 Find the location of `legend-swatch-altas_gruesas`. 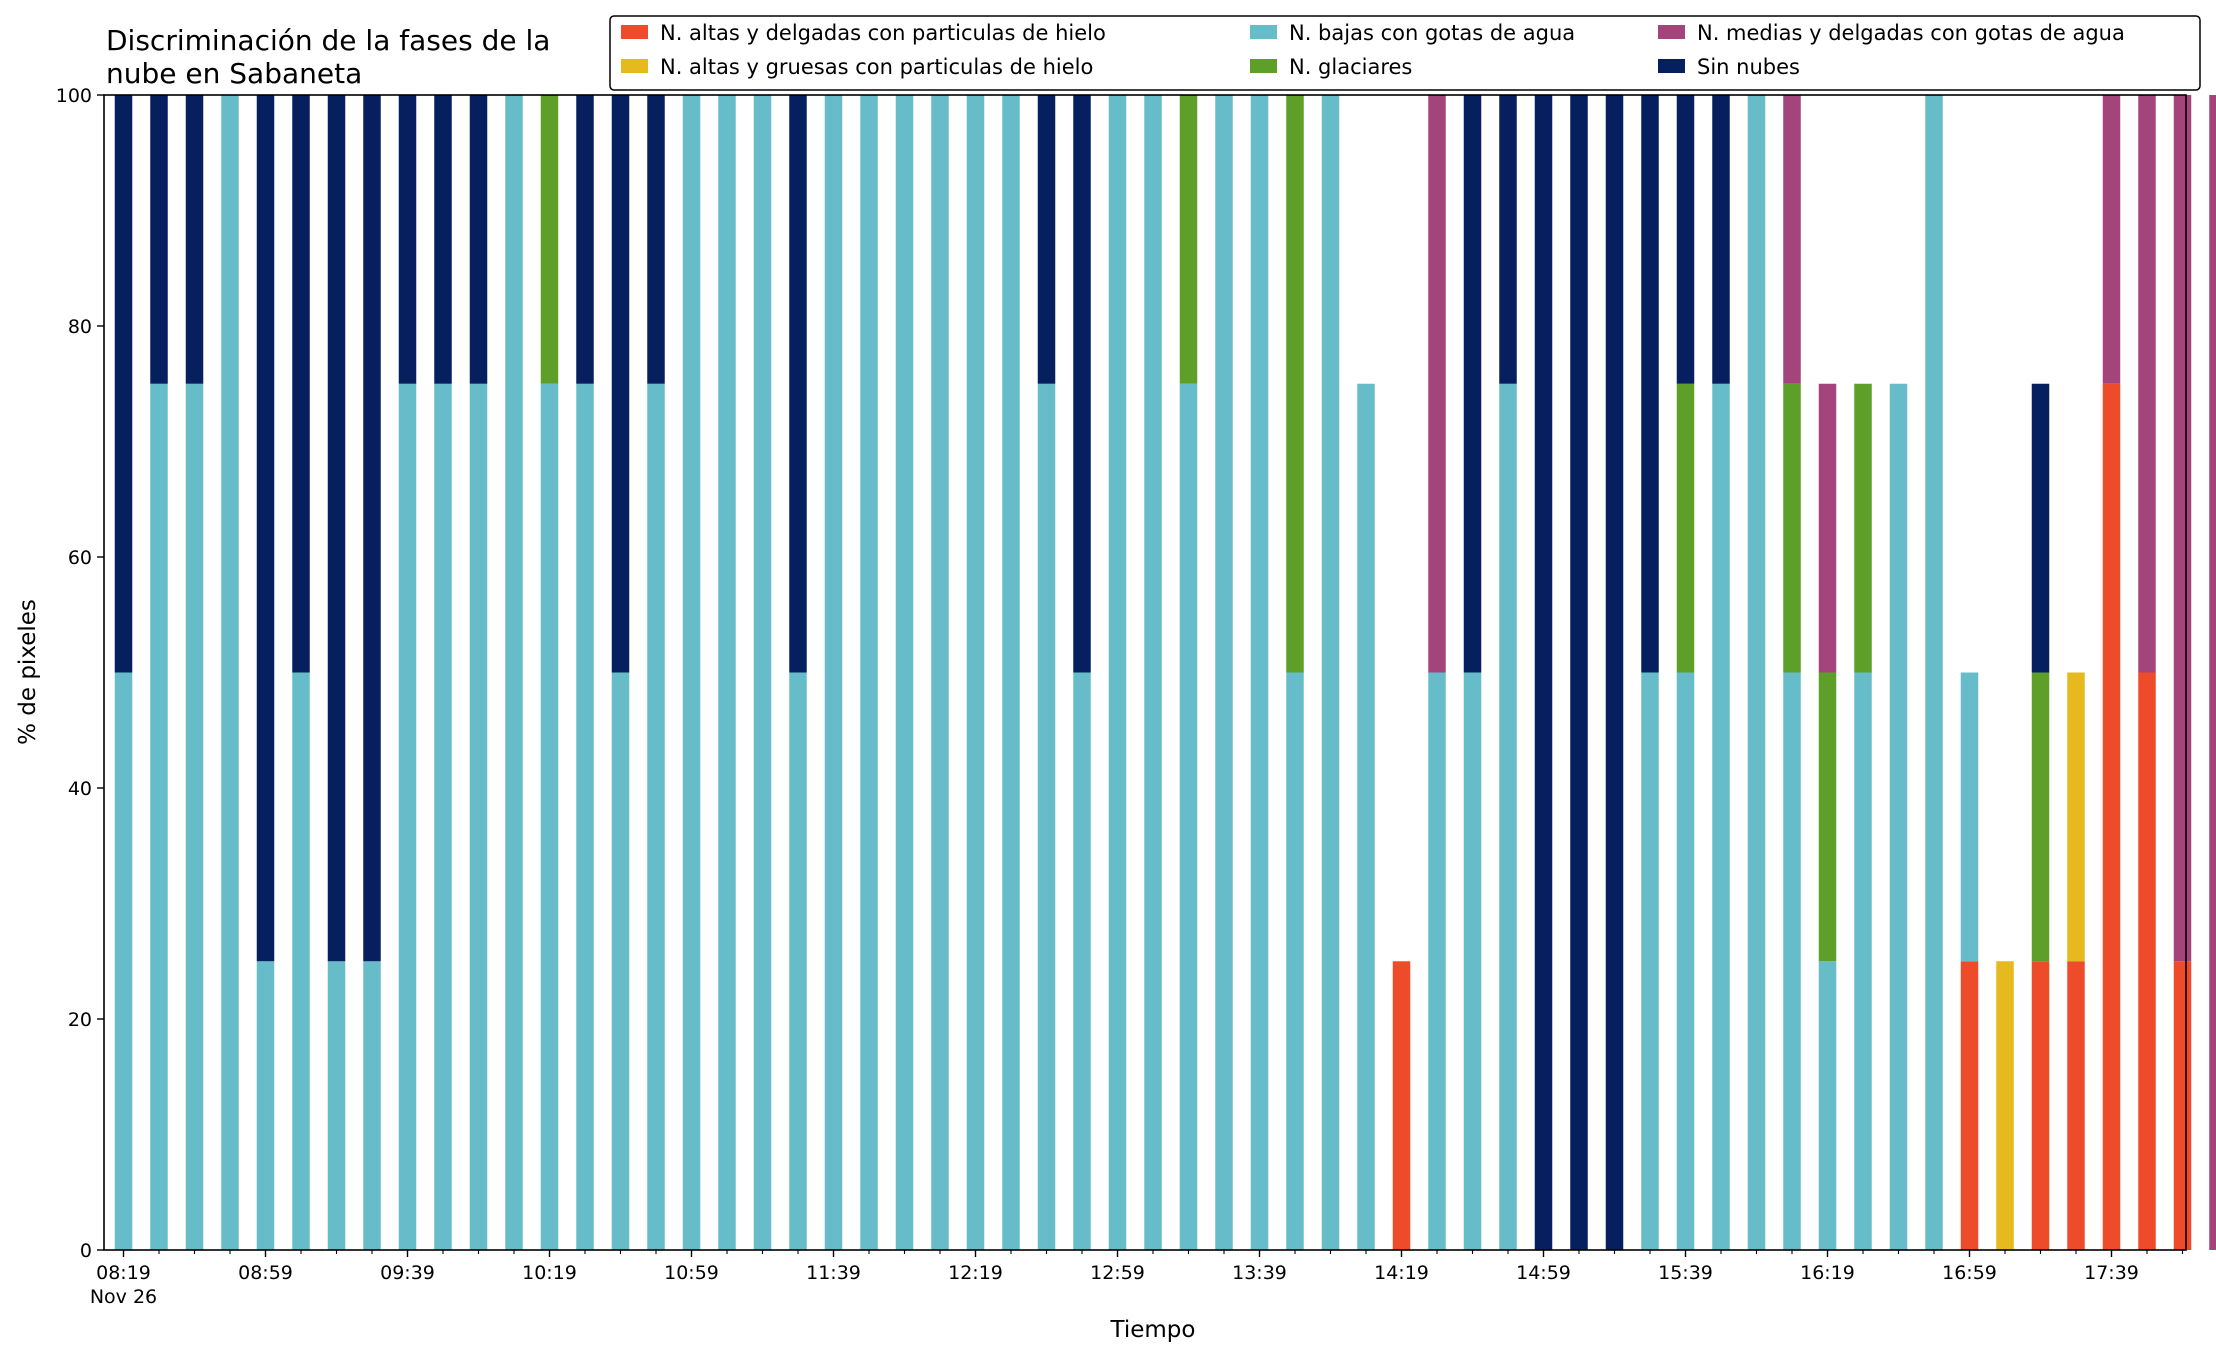

legend-swatch-altas_gruesas is located at coordinates (634, 66).